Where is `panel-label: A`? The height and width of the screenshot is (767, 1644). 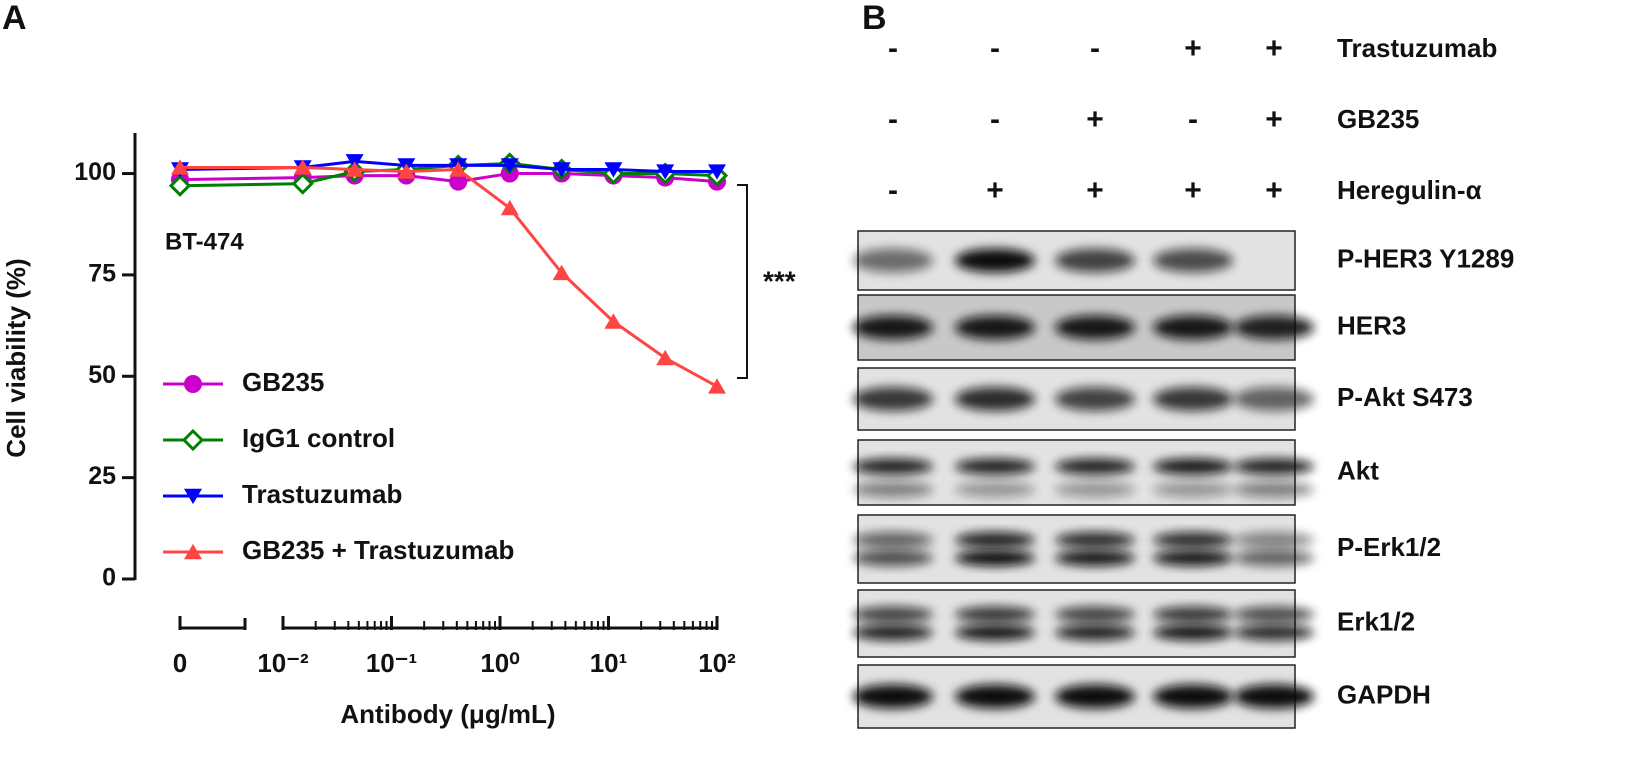
panel-label: A is located at coordinates (14, 18).